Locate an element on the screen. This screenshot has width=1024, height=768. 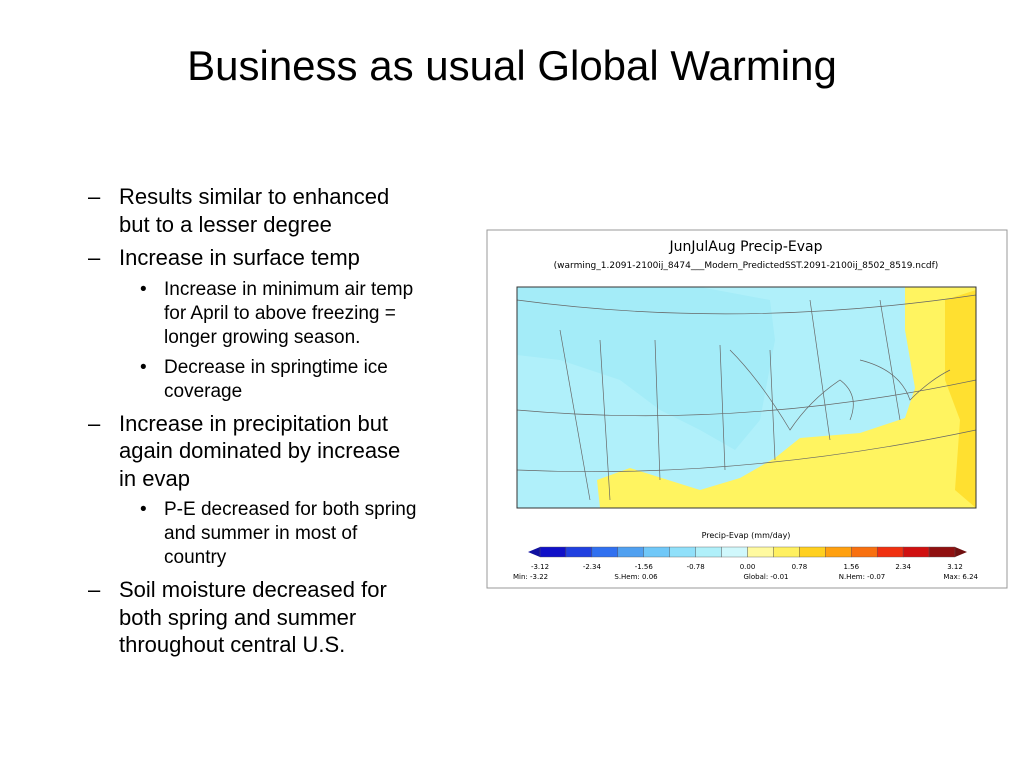
figure-title: JunJulAug Precip-Evap is located at coordinates (746, 247).